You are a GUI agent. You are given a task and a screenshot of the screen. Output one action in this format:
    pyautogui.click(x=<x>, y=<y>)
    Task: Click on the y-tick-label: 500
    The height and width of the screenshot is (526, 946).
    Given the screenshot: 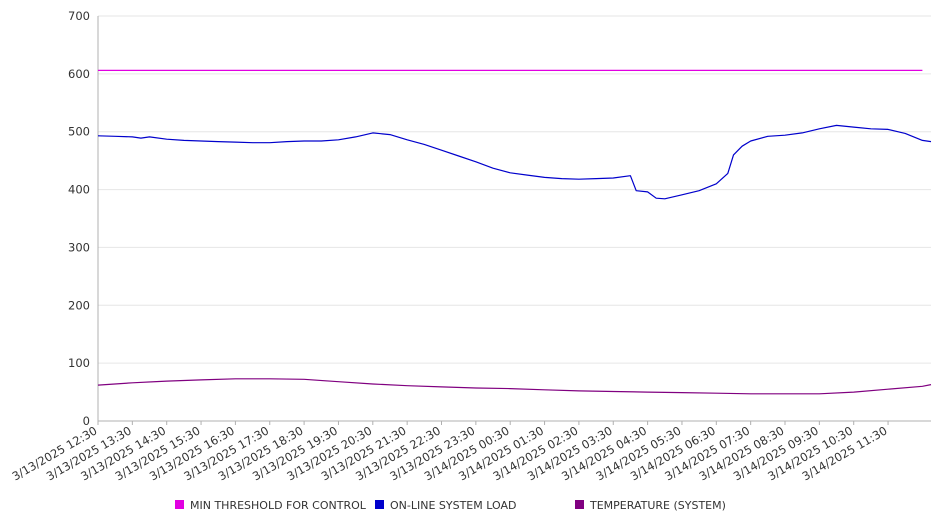 What is the action you would take?
    pyautogui.click(x=79, y=132)
    